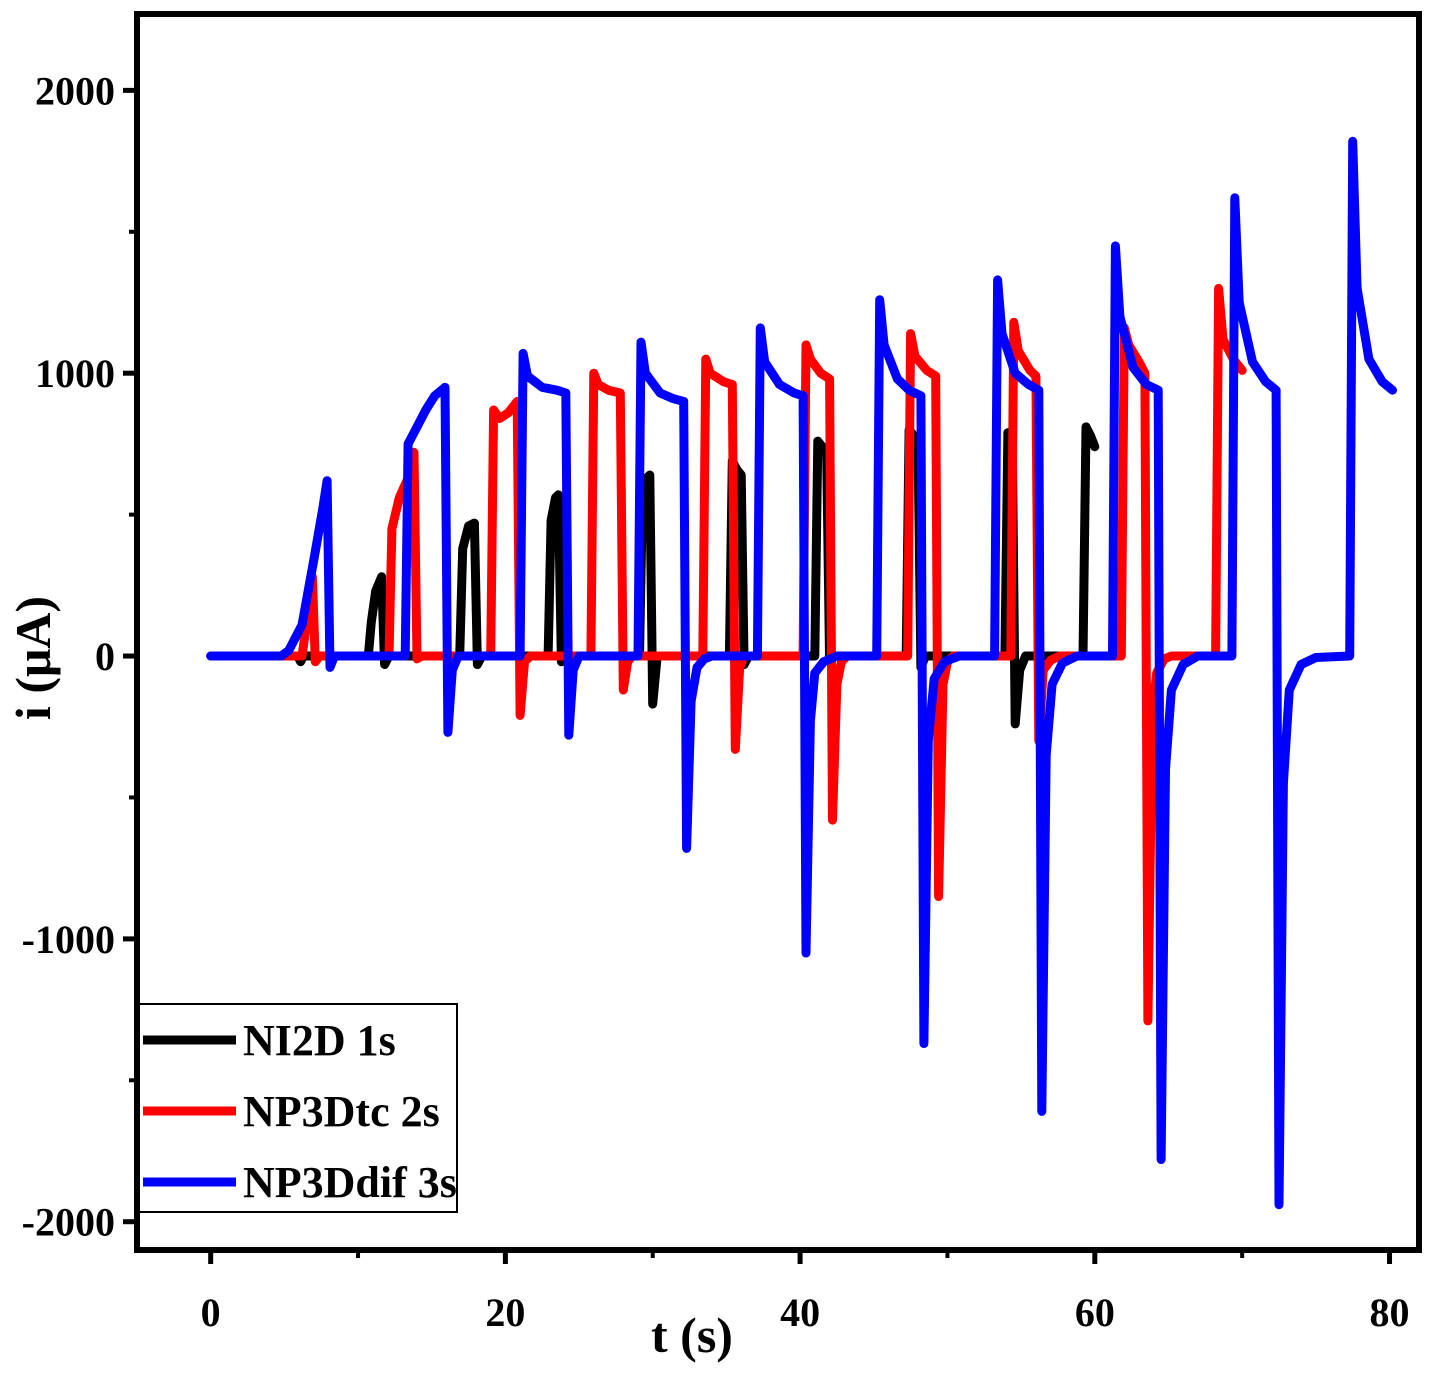  Describe the element at coordinates (1390, 1312) in the screenshot. I see `x-tick-label: 80` at that location.